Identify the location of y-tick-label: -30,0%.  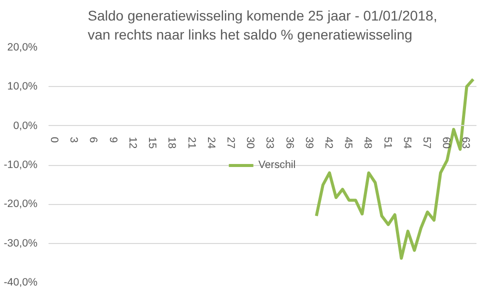
(21, 243).